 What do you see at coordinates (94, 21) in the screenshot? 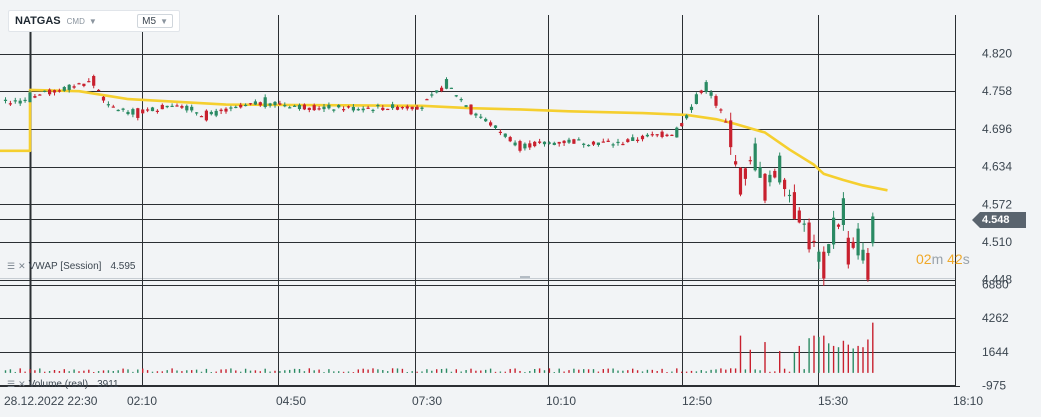
I see `symbol-selector: NATGAS CMD ▼ M5 ▼` at bounding box center [94, 21].